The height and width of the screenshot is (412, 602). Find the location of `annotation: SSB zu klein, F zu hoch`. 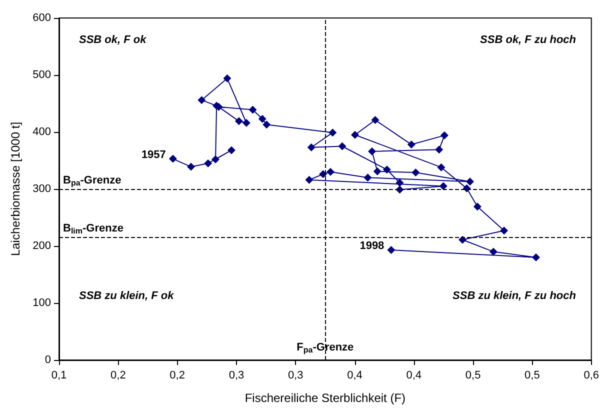

annotation: SSB zu klein, F zu hoch is located at coordinates (514, 296).